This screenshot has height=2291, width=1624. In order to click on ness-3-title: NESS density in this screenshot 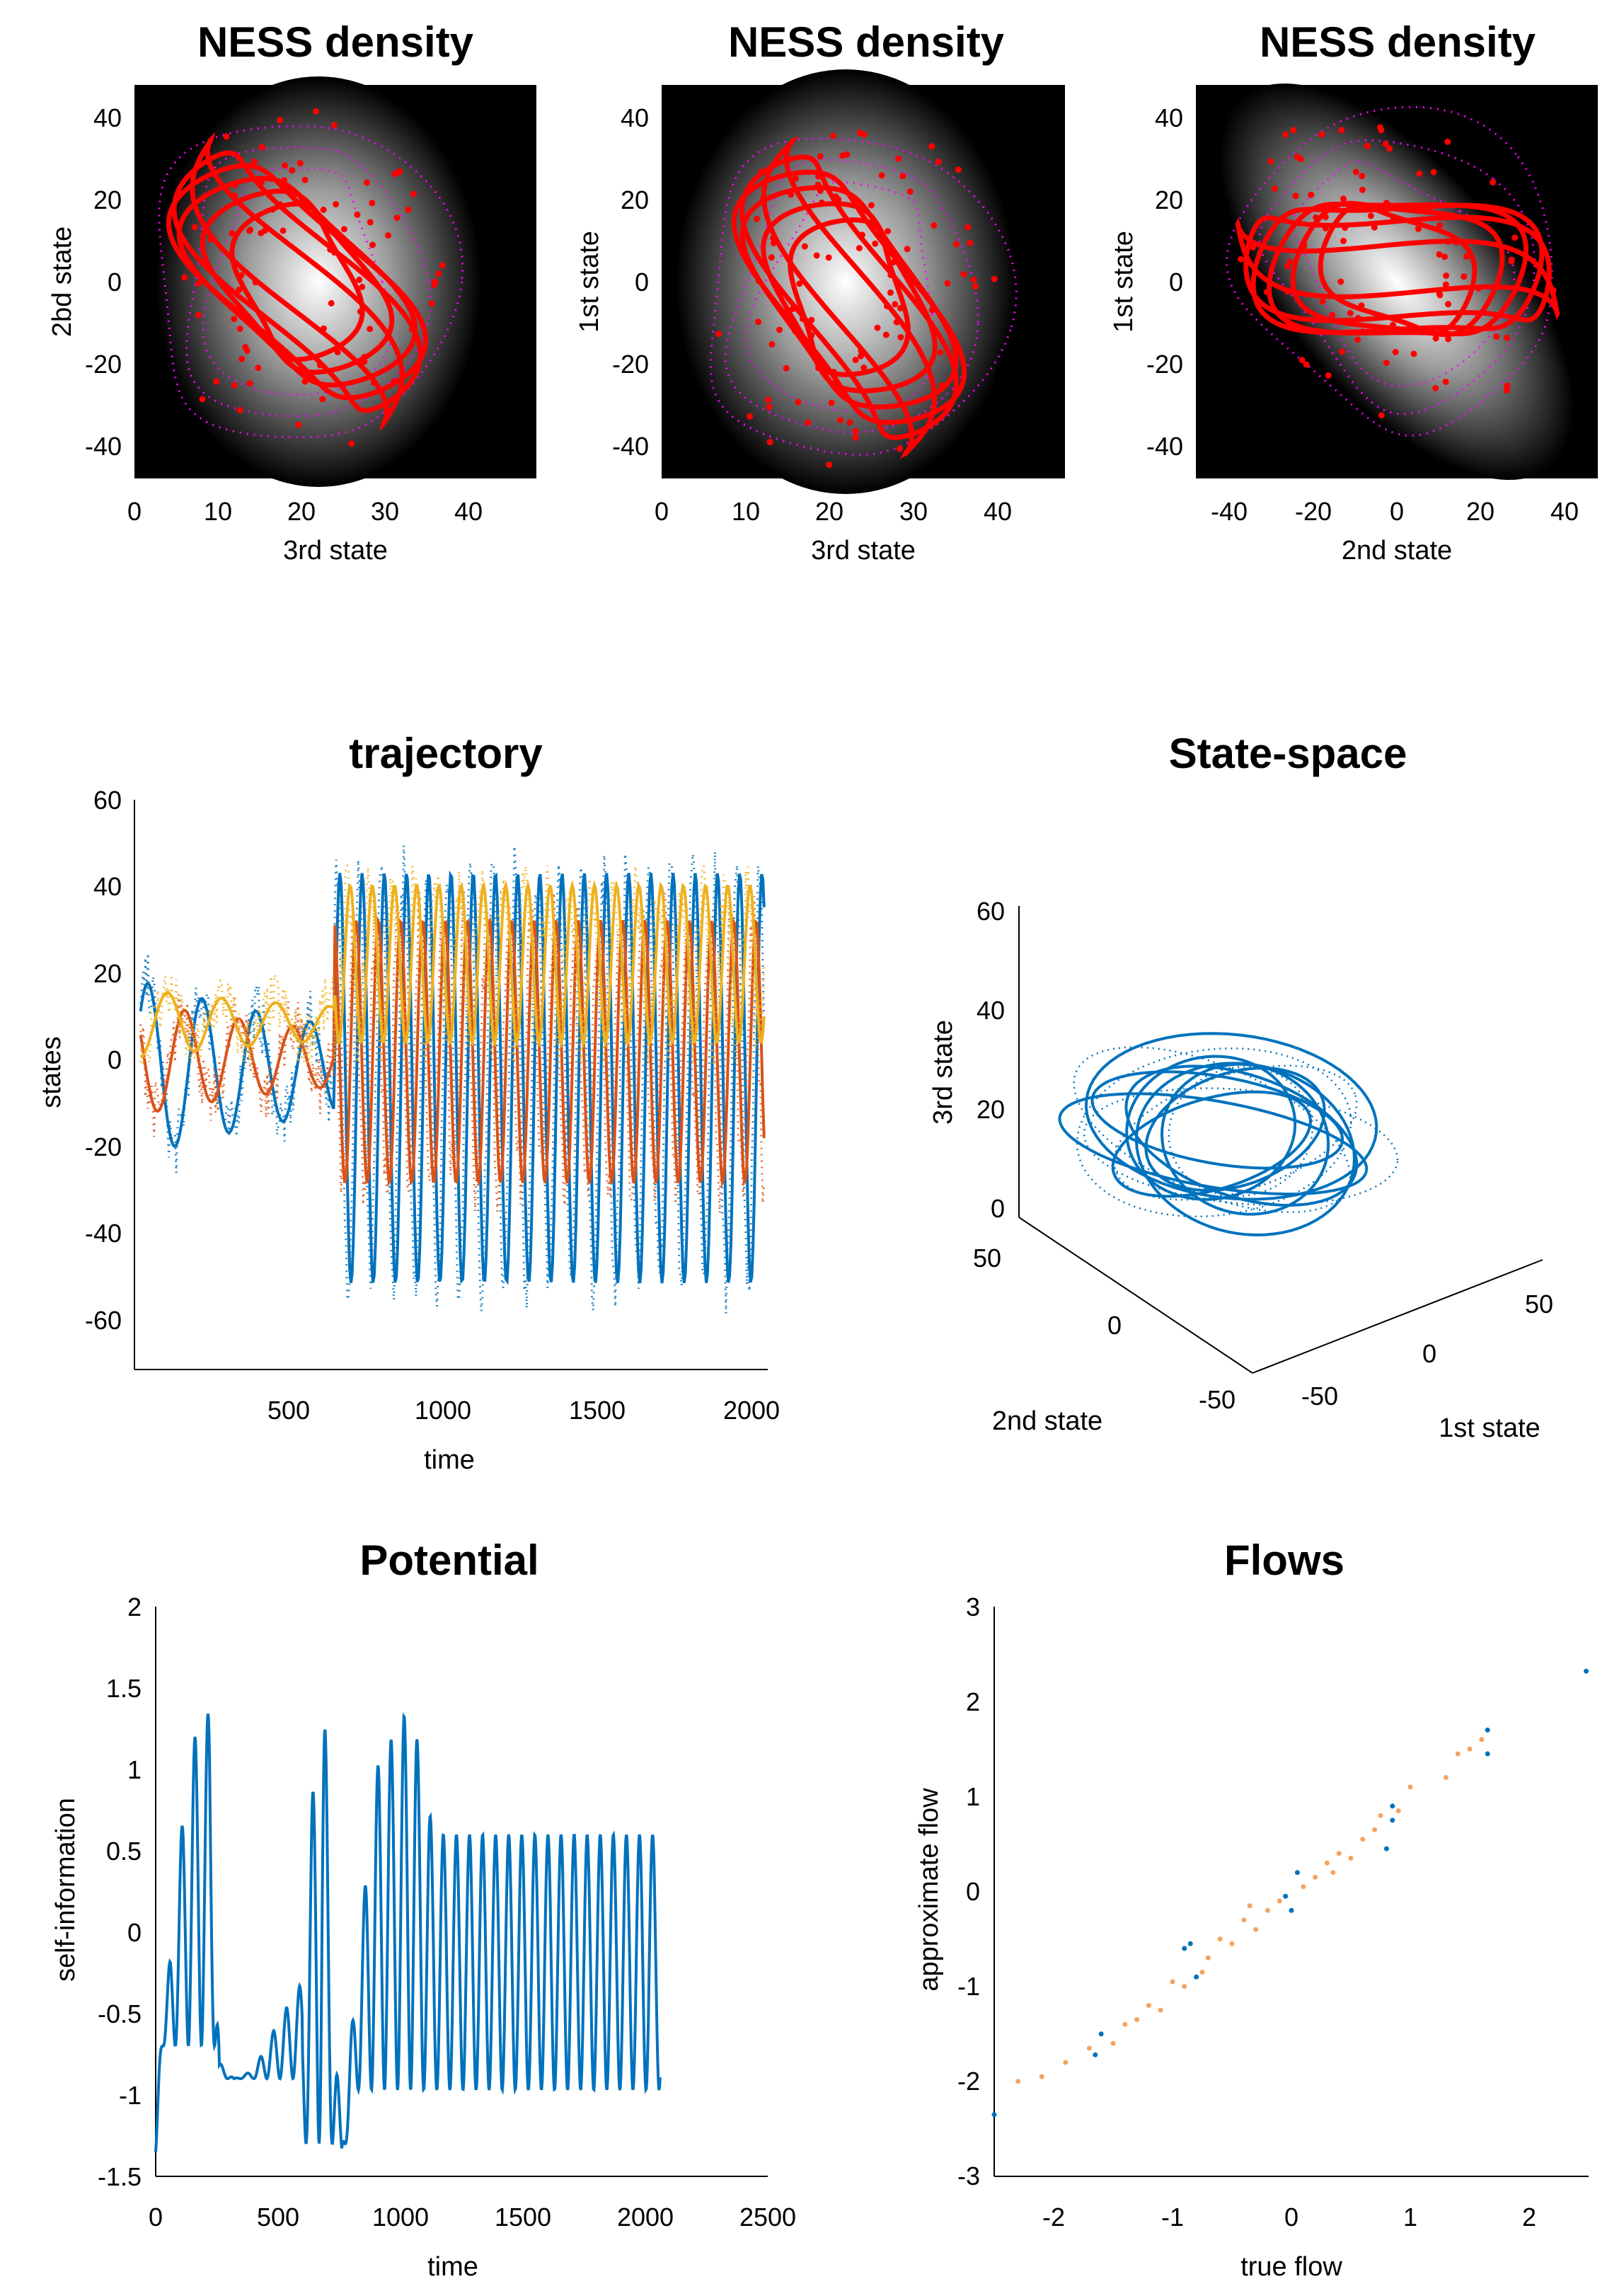, I will do `click(1398, 42)`.